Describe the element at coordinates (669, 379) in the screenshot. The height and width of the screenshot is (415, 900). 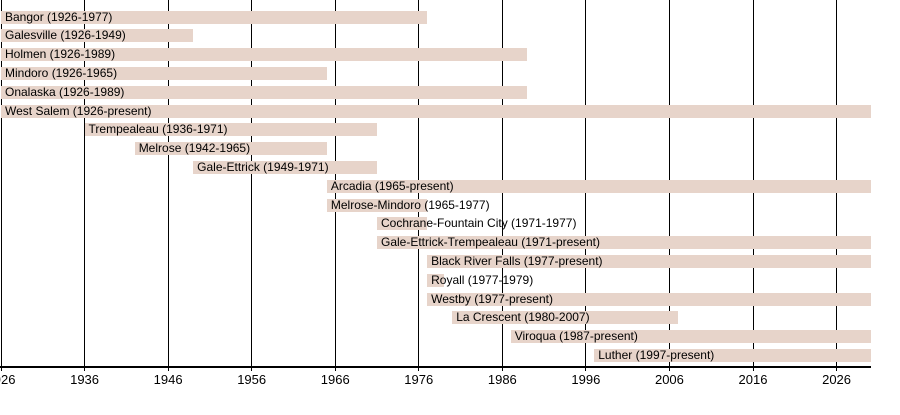
I see `x-tick-label: 2006` at that location.